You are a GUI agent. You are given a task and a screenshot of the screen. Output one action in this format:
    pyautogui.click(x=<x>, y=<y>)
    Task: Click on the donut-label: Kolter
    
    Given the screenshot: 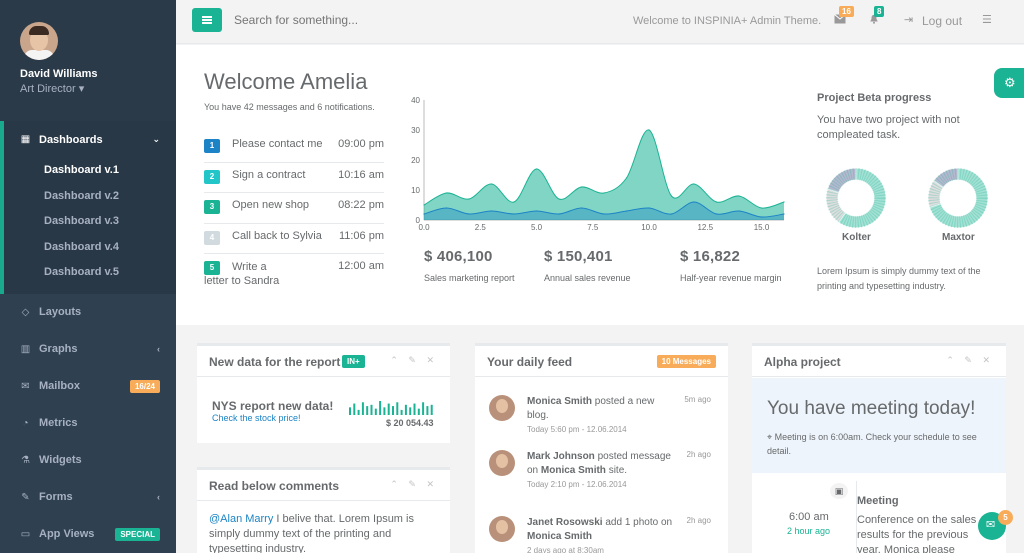 What is the action you would take?
    pyautogui.click(x=856, y=237)
    